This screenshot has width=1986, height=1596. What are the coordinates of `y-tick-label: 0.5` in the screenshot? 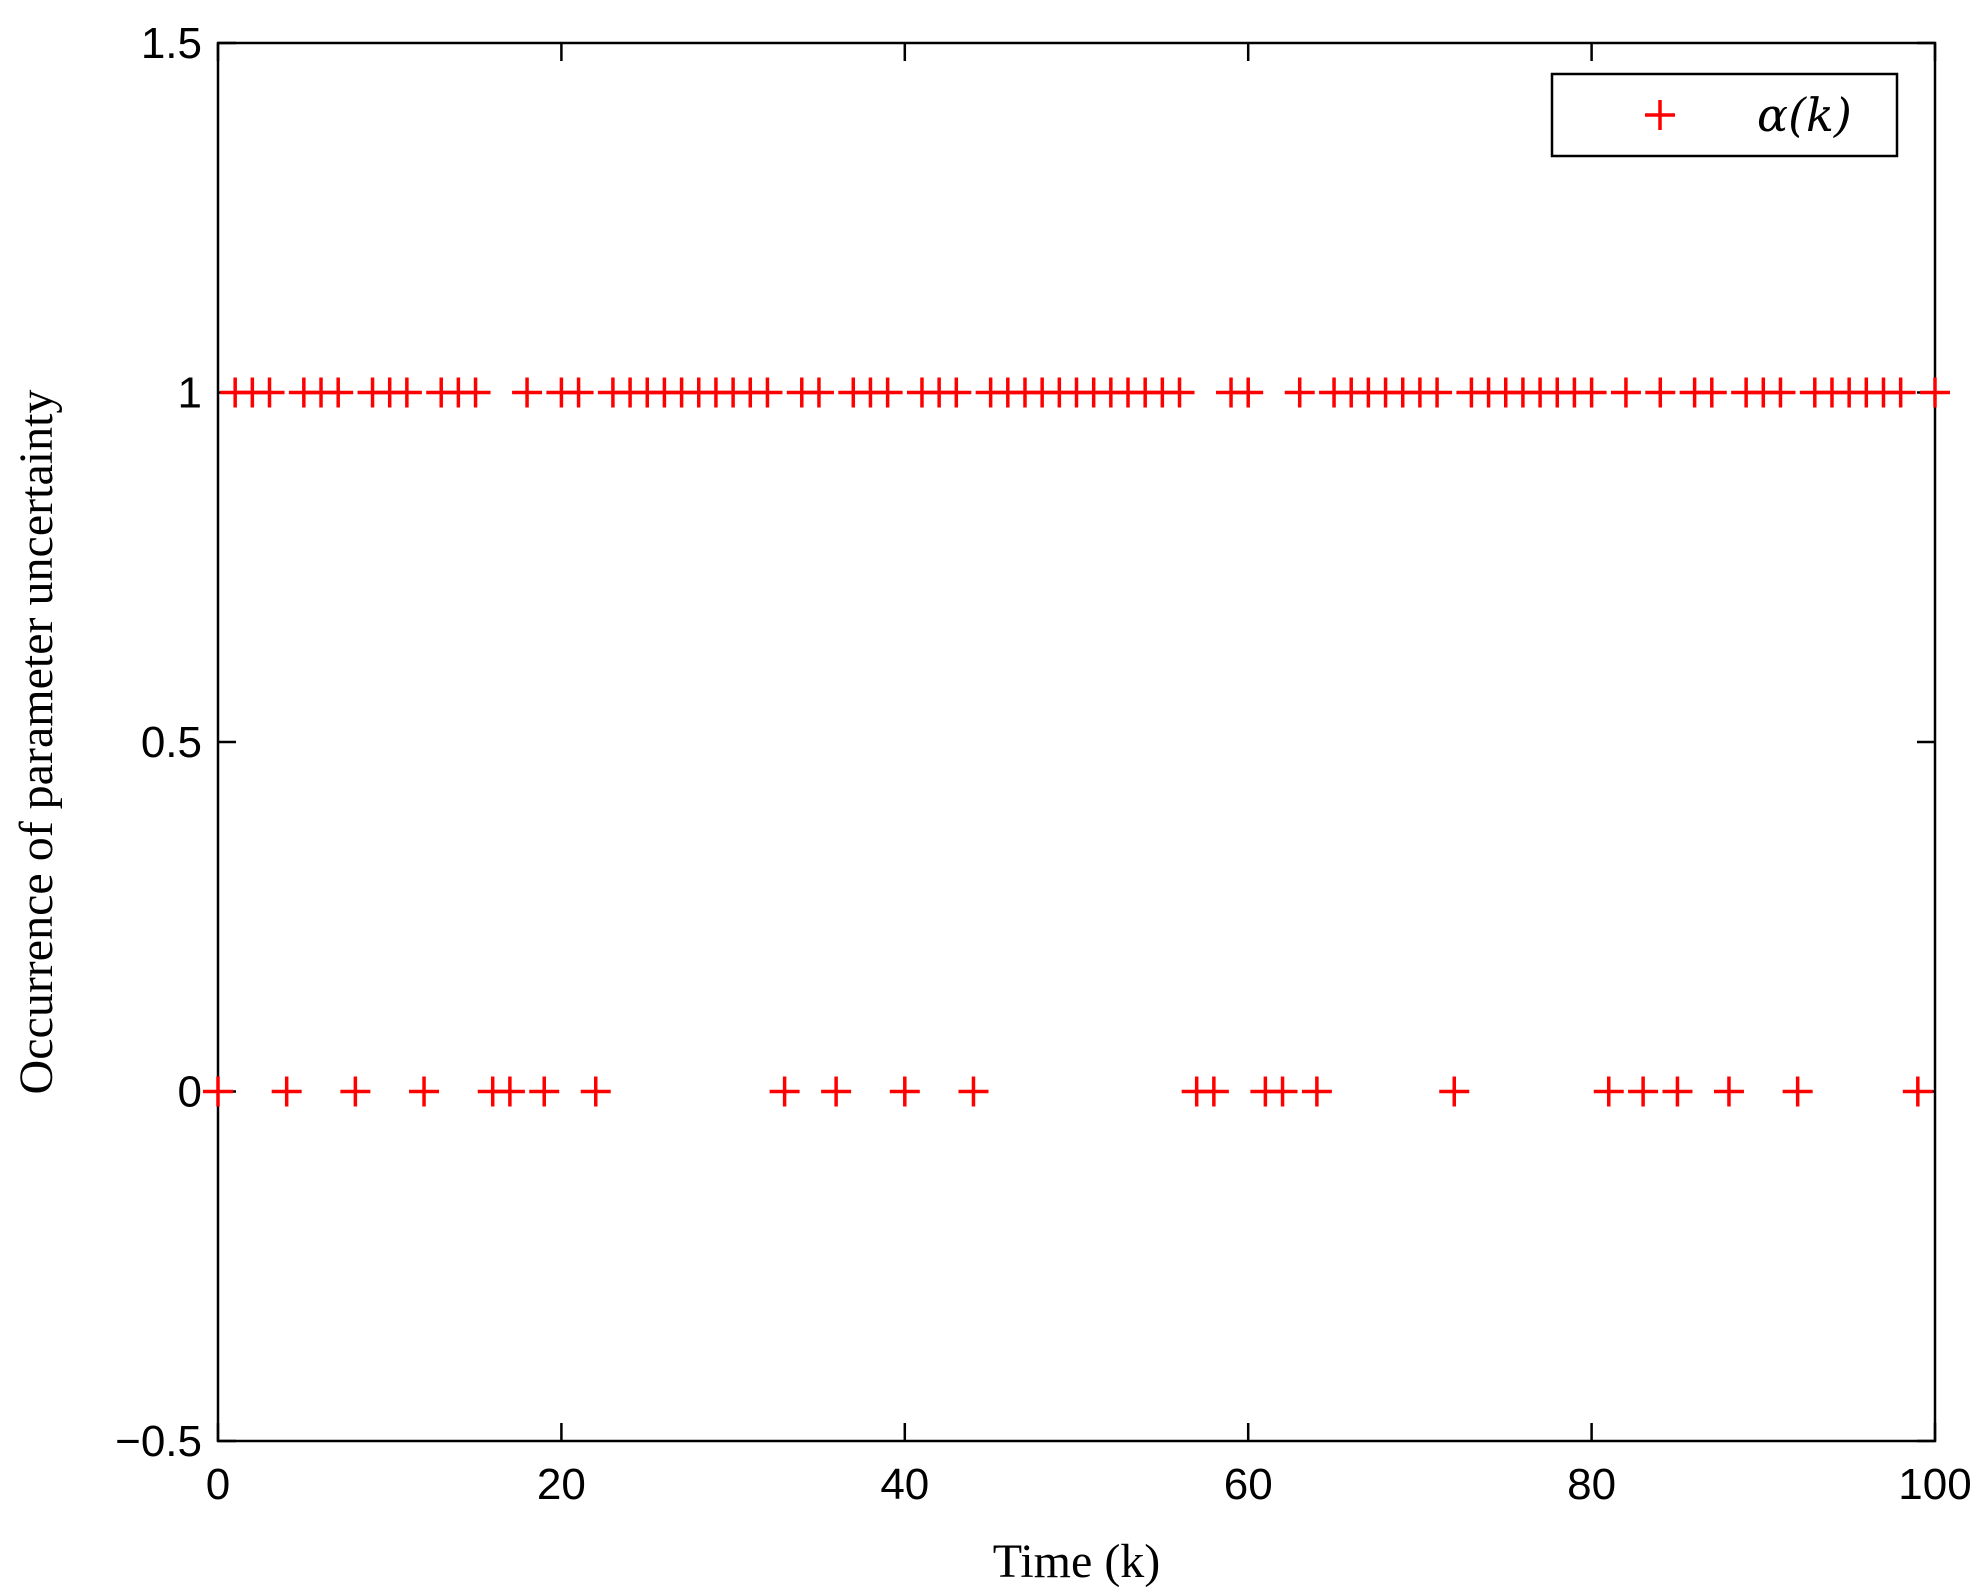 It's located at (171, 742).